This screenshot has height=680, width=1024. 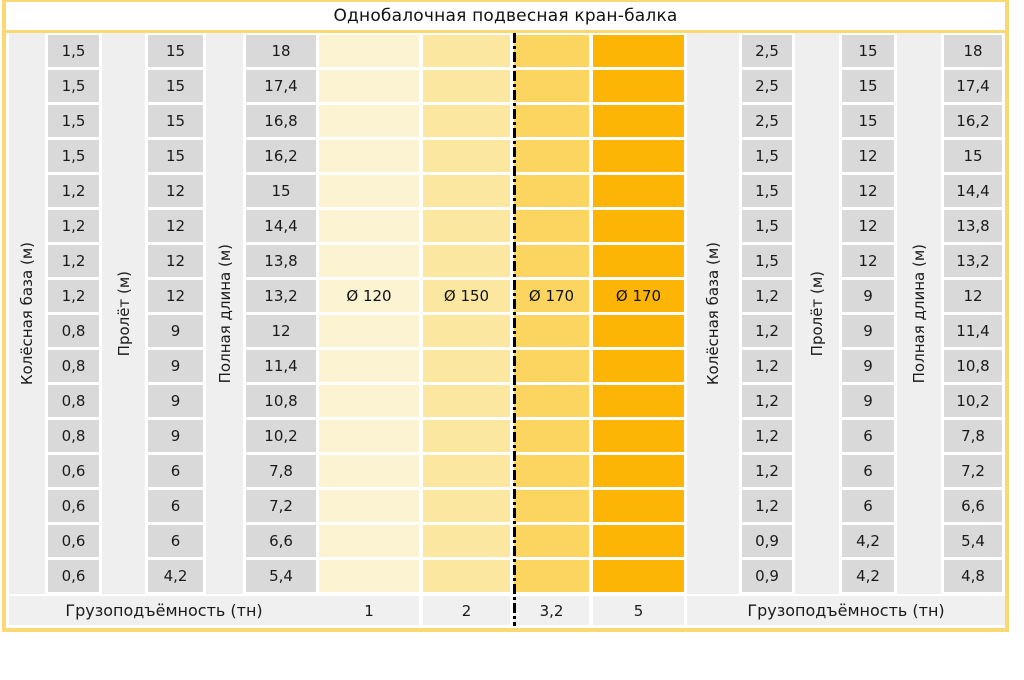 What do you see at coordinates (281, 296) in the screenshot?
I see `table-cell: 13,2` at bounding box center [281, 296].